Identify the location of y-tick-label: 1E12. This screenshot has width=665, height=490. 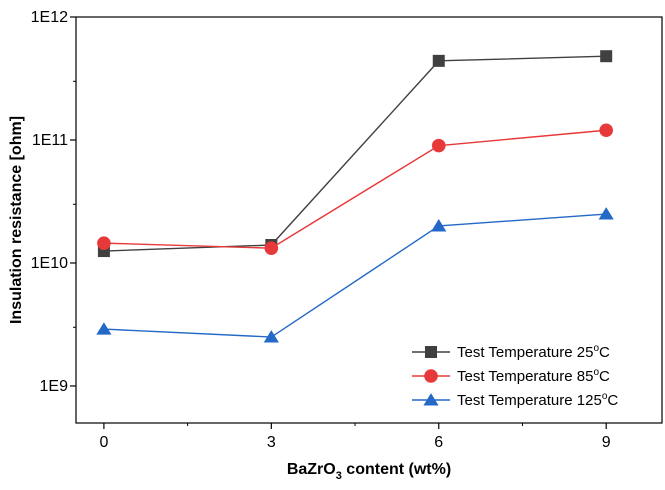
(49, 17).